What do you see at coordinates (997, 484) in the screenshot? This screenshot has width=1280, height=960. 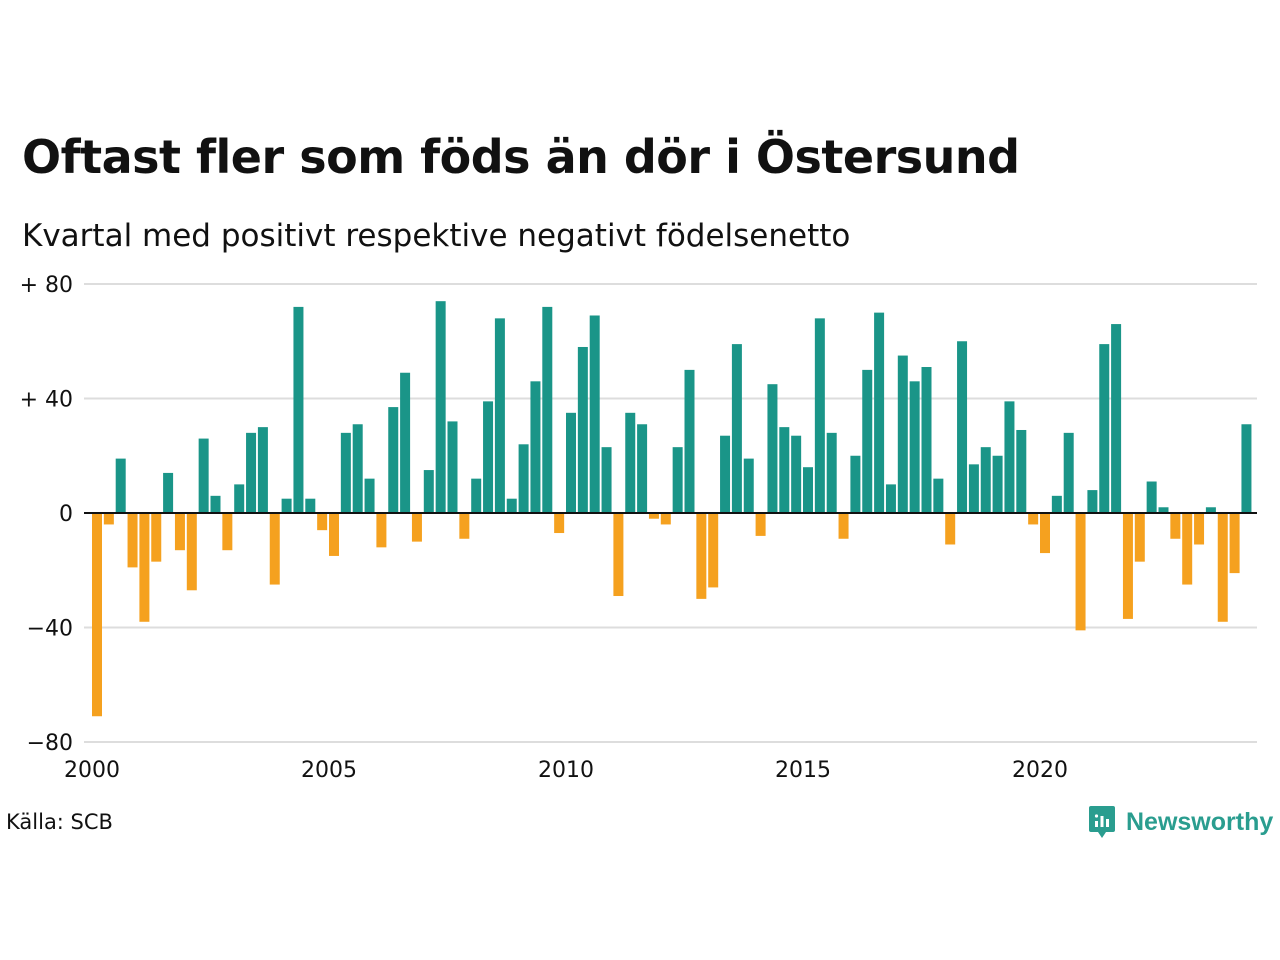 I see `bar: 2019 K1: 20` at bounding box center [997, 484].